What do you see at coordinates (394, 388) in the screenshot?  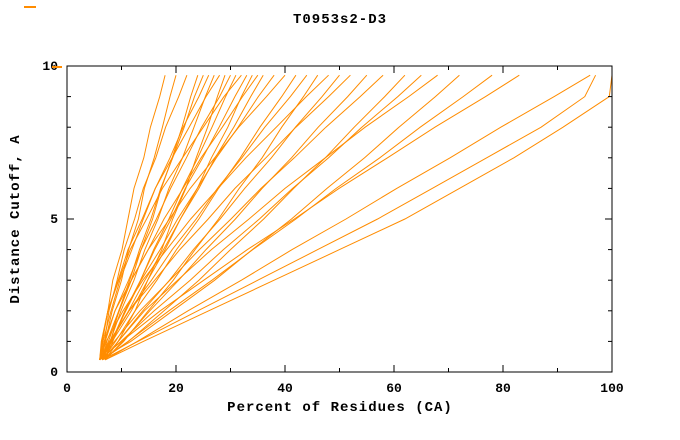 I see `tick-label: 60` at bounding box center [394, 388].